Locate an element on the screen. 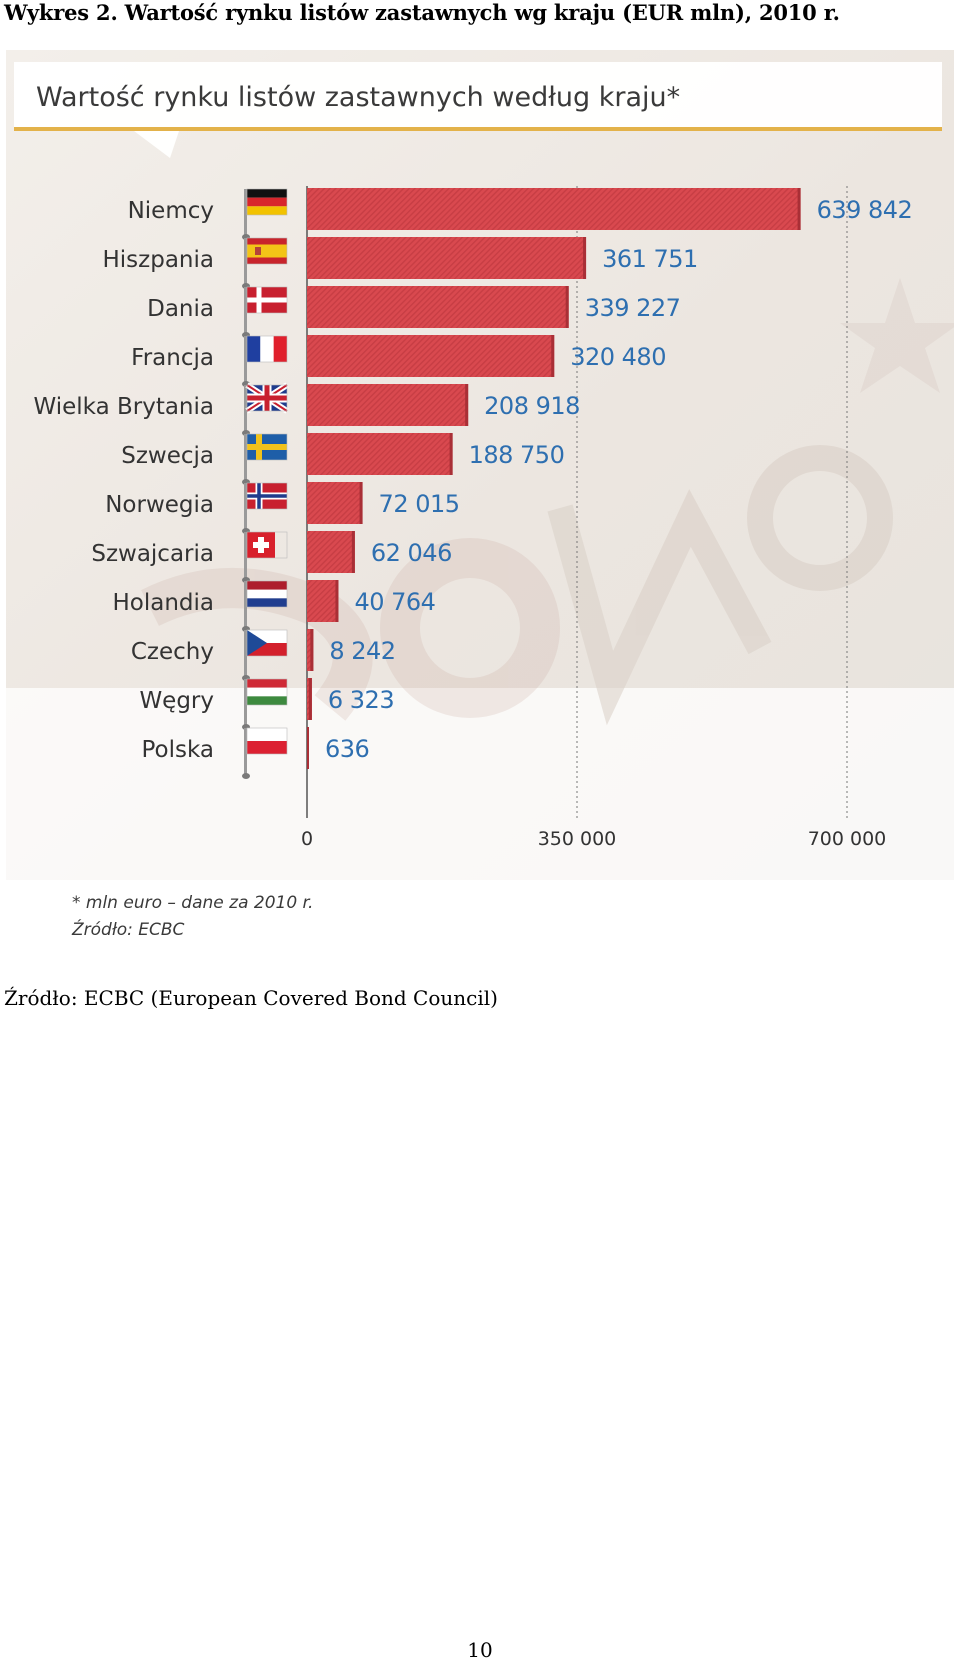 The width and height of the screenshot is (960, 1665). bar-edge-holandia is located at coordinates (337, 601).